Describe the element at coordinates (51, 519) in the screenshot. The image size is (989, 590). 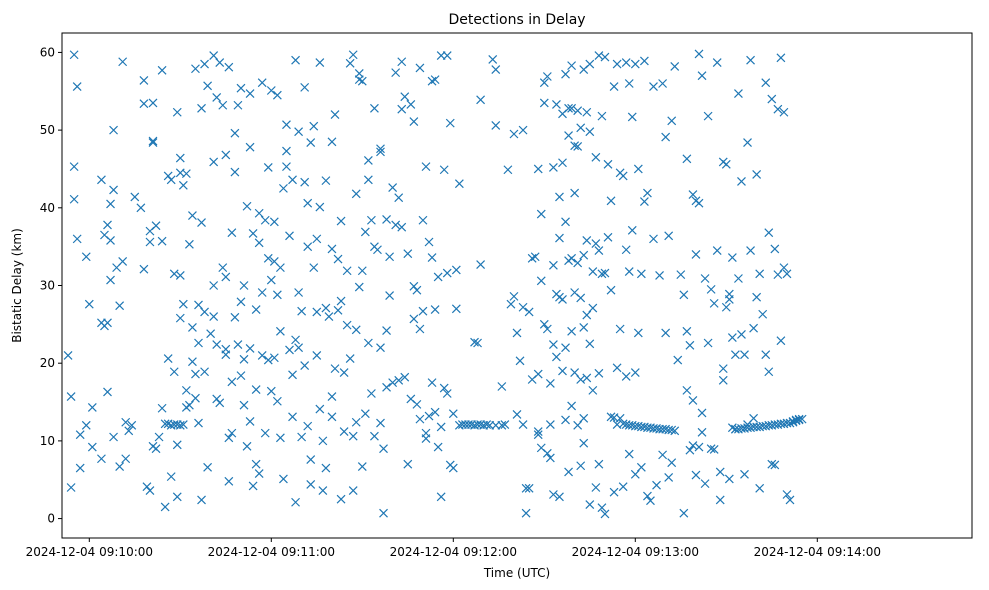
I see `y-tick-label: 0` at that location.